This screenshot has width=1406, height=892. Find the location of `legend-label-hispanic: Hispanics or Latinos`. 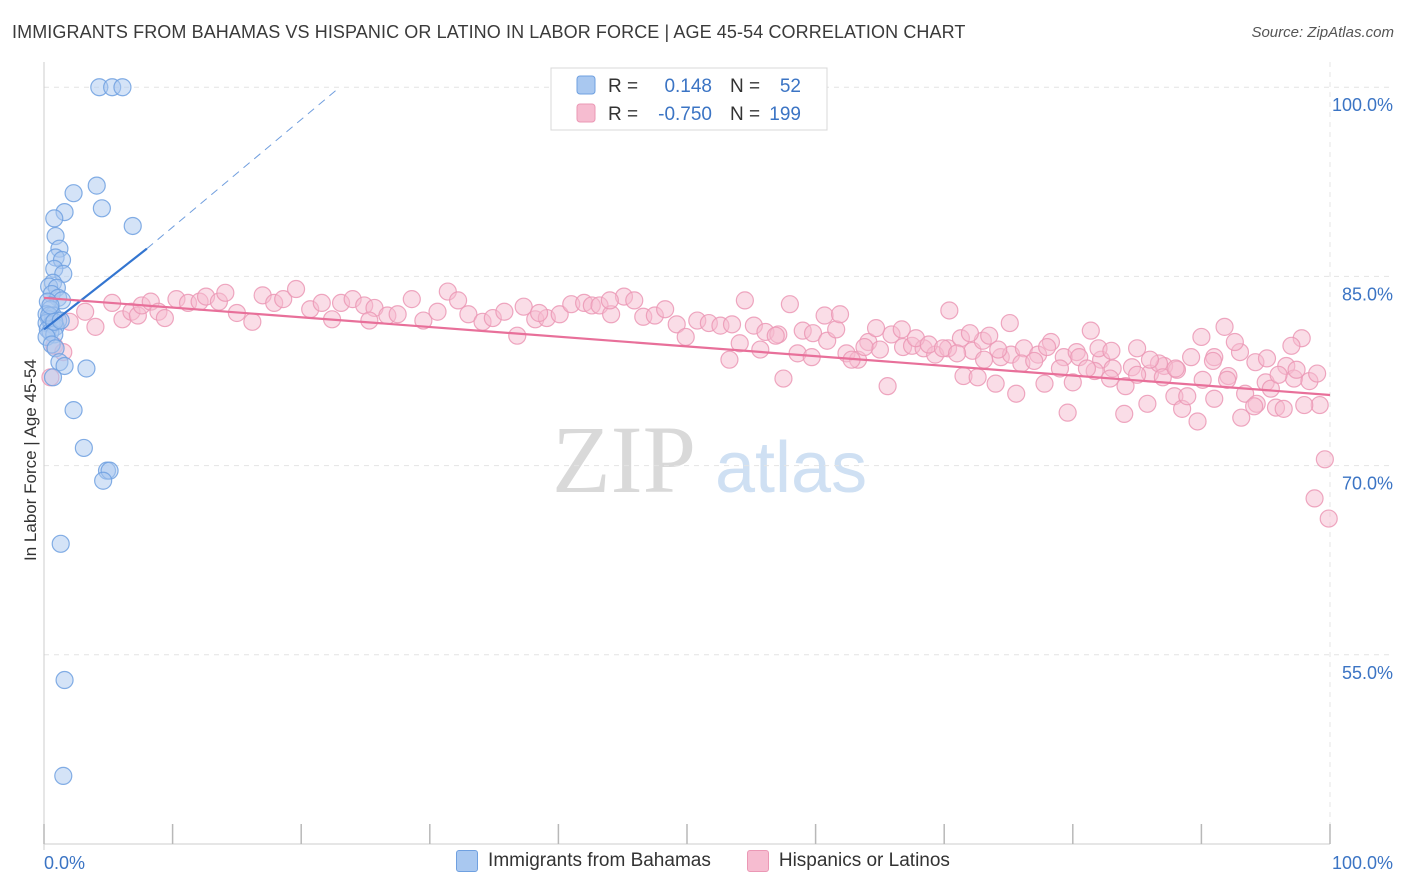

legend-label-hispanic: Hispanics or Latinos is located at coordinates (864, 860).